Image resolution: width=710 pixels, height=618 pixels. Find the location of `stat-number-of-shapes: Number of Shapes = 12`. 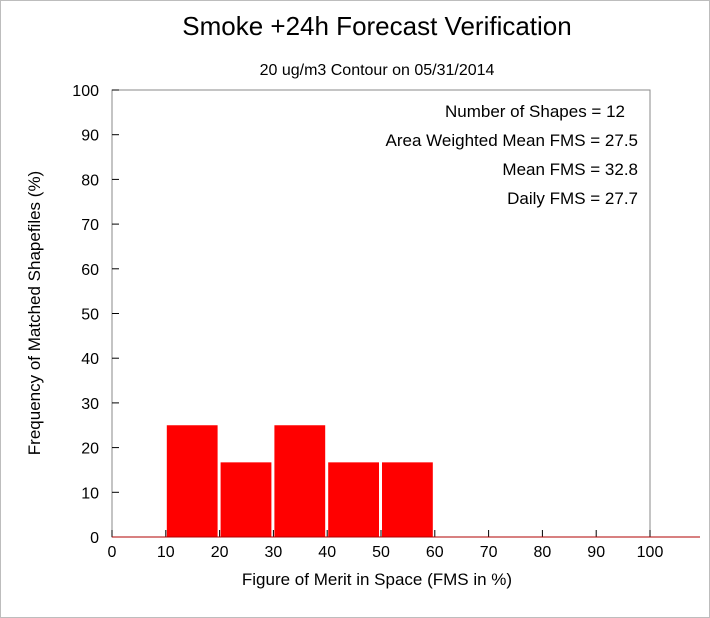

stat-number-of-shapes: Number of Shapes = 12 is located at coordinates (535, 111).